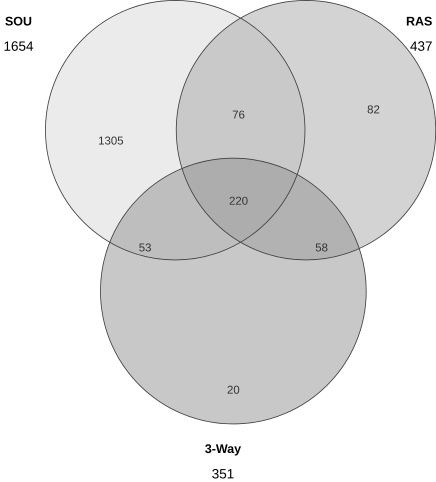 This screenshot has height=482, width=436. I want to click on category-label: 3-Way, so click(223, 450).